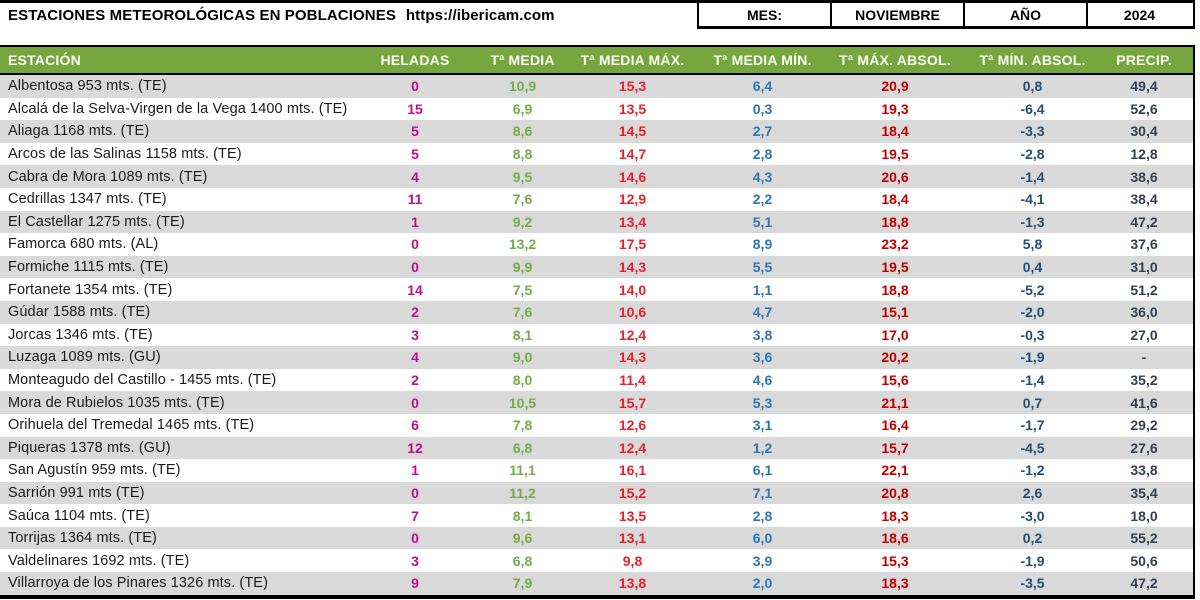 This screenshot has height=600, width=1200. I want to click on column-header-t_media: Tª MEDIA, so click(522, 60).